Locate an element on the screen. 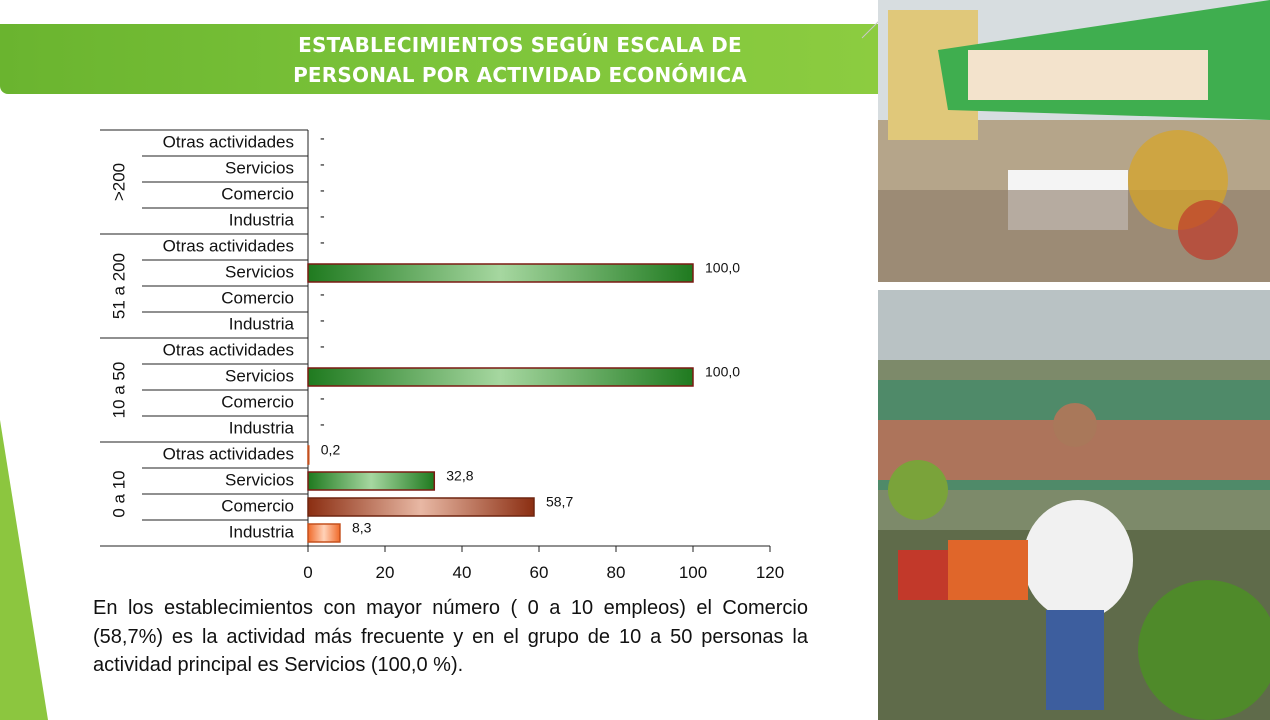  group-label: >200 is located at coordinates (118, 182).